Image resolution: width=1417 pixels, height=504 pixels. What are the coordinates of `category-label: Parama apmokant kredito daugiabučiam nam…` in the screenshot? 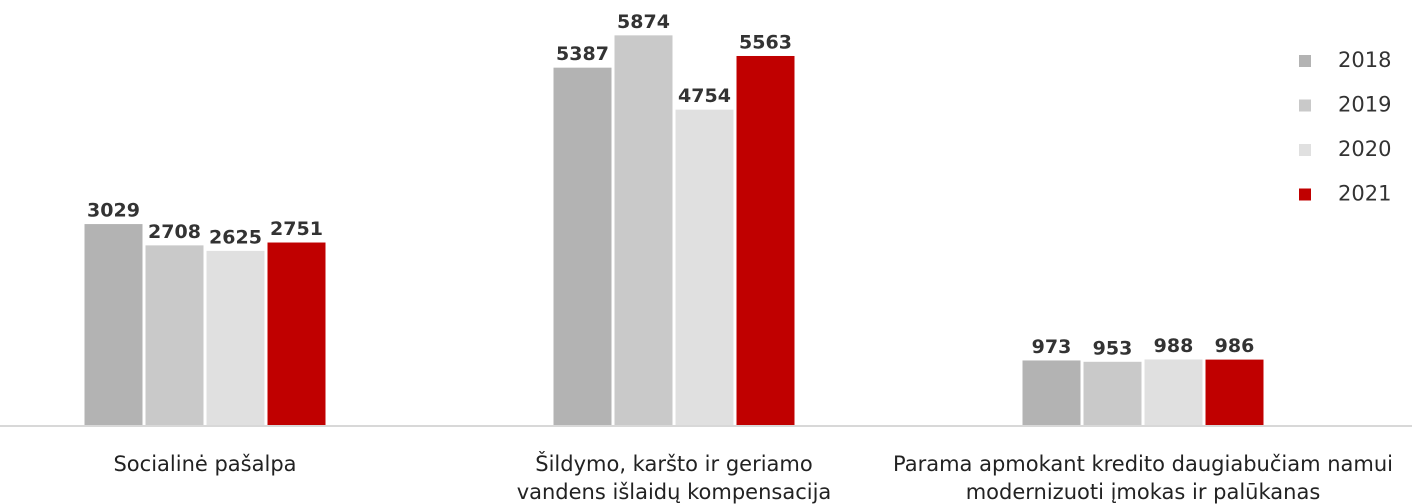 It's located at (1143, 478).